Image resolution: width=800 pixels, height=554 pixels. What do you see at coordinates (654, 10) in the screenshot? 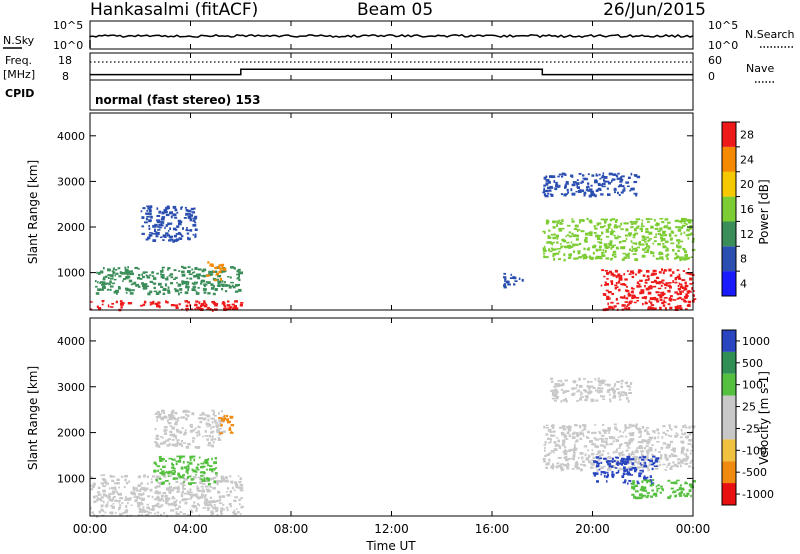
I see `date-title: 26/Jun/2015` at bounding box center [654, 10].